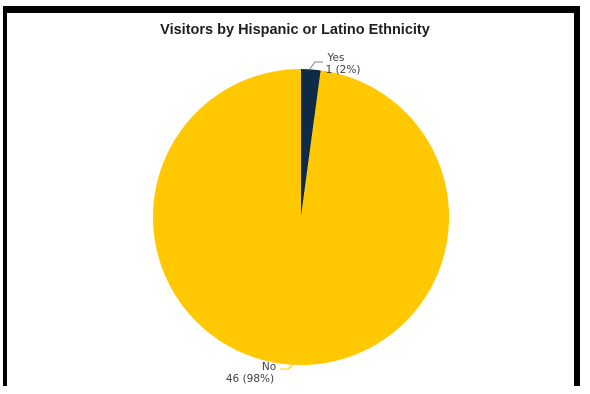 The width and height of the screenshot is (590, 394). Describe the element at coordinates (315, 66) in the screenshot. I see `yes-leader-line` at that location.